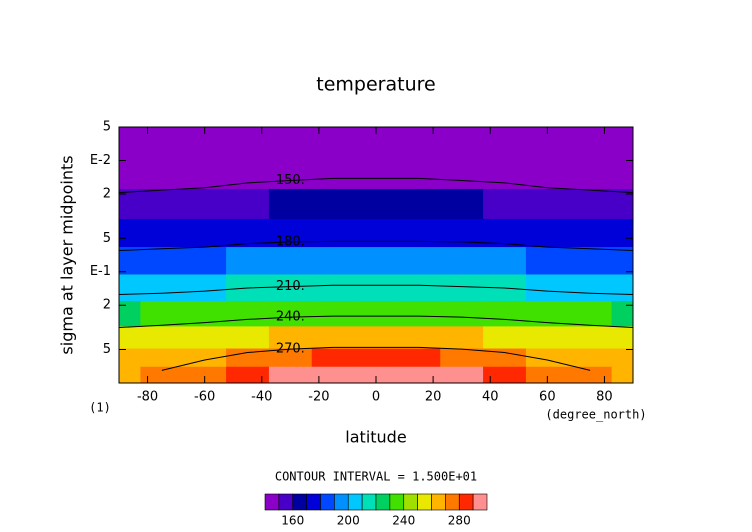 The image size is (752, 532). What do you see at coordinates (376, 477) in the screenshot?
I see `contour-interval: CONTOUR INTERVAL = 1.500E+01` at bounding box center [376, 477].